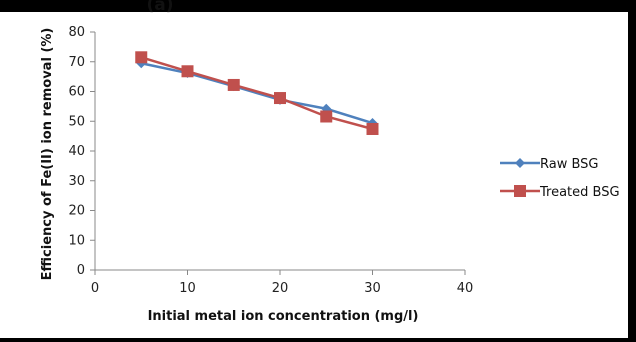 The height and width of the screenshot is (342, 636). What do you see at coordinates (283, 316) in the screenshot?
I see `x-axis-title: Initial metal ion concentration (mg/l)` at bounding box center [283, 316].